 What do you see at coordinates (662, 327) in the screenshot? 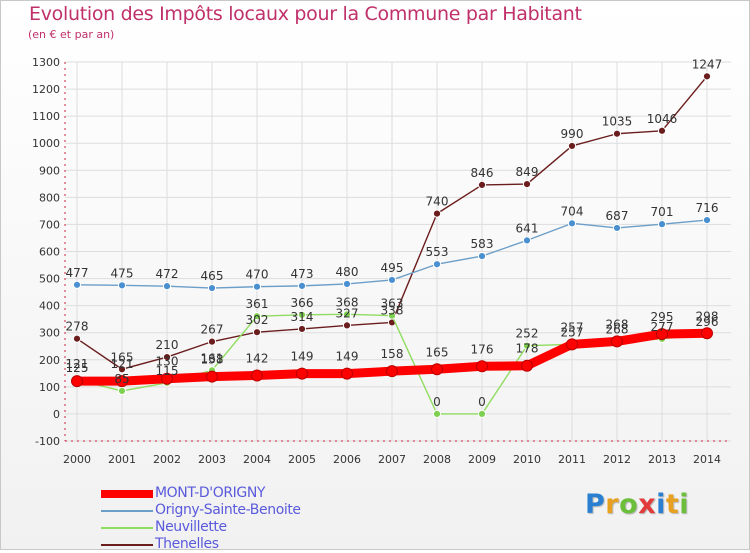
I see `data-label: 277` at bounding box center [662, 327].